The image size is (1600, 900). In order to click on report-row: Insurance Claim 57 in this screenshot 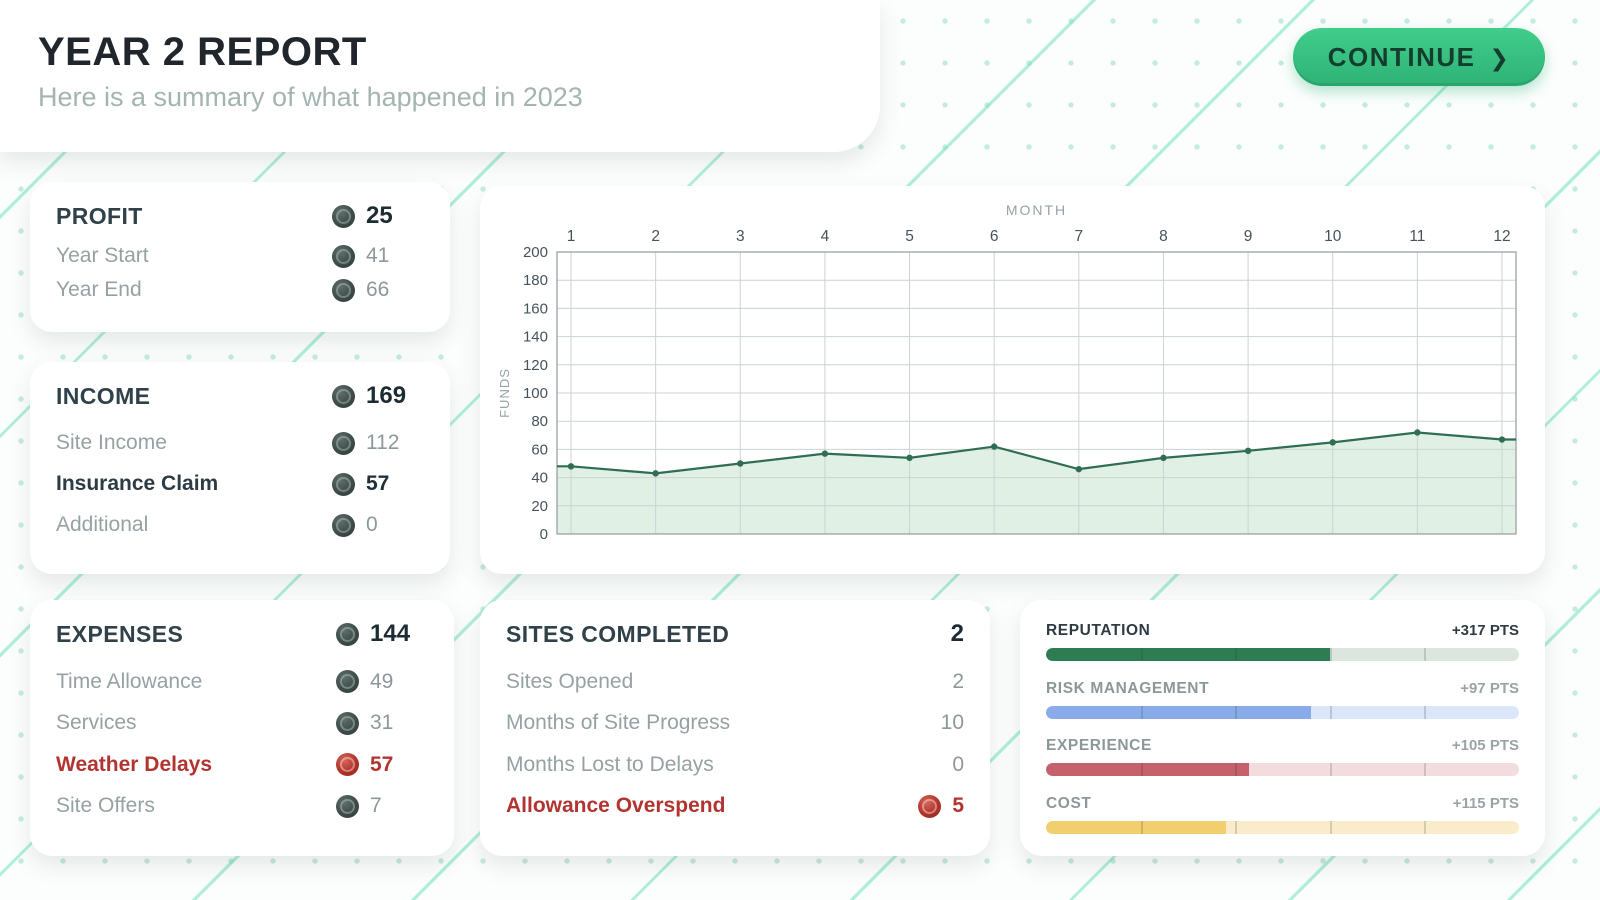, I will do `click(240, 484)`.